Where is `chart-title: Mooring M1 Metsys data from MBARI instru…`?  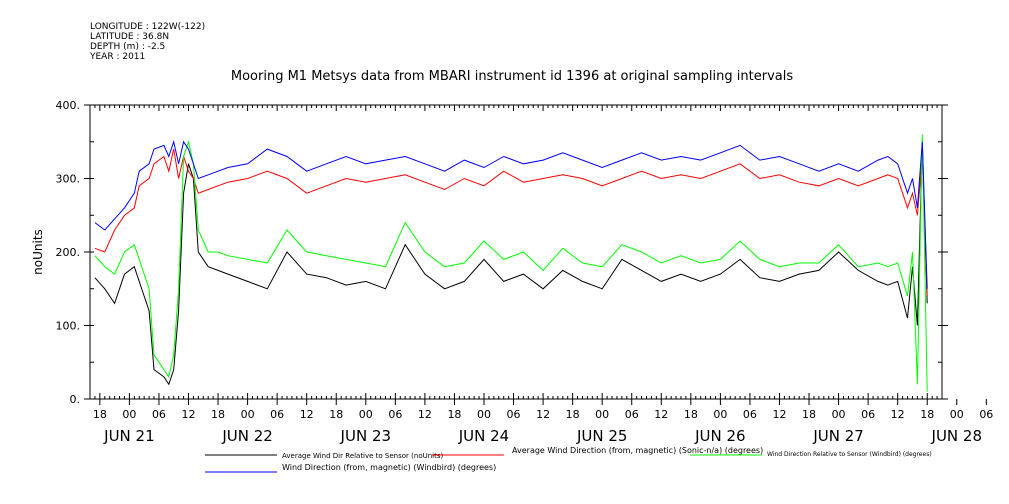 chart-title: Mooring M1 Metsys data from MBARI instru… is located at coordinates (512, 76).